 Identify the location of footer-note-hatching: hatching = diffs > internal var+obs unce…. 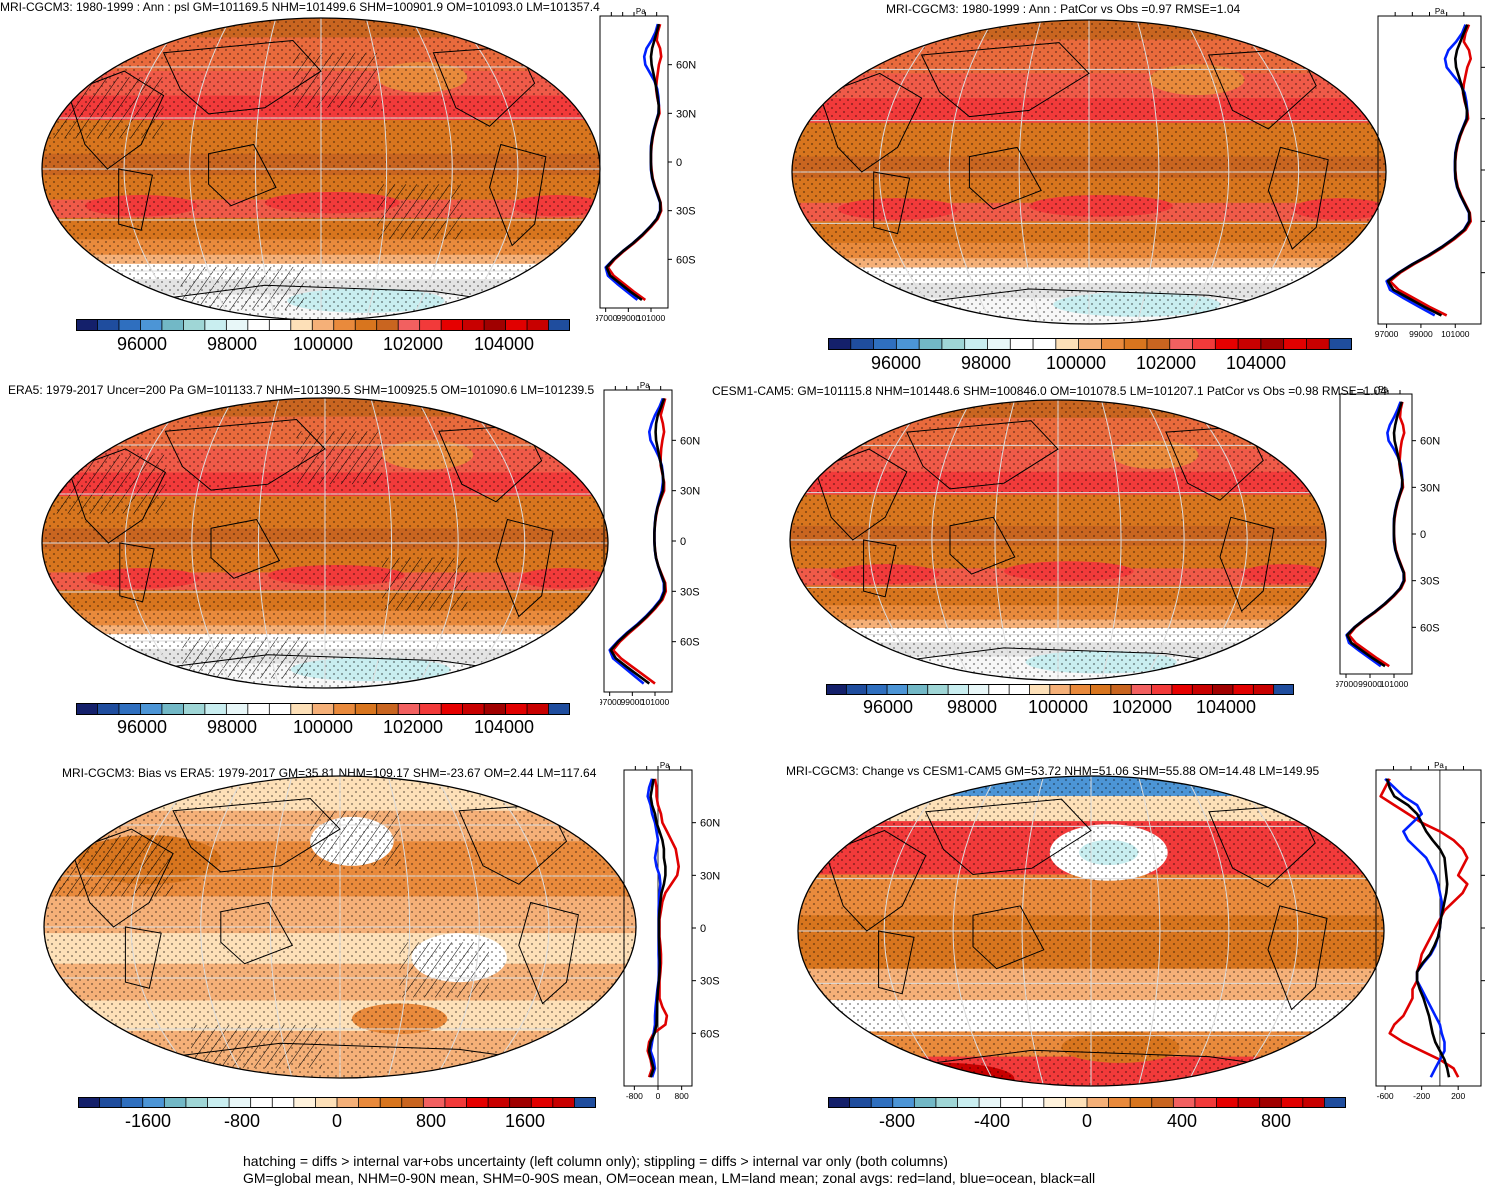
(595, 1161).